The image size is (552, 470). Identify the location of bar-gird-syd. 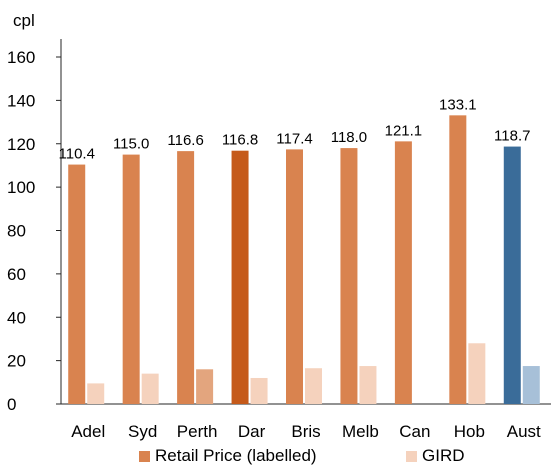
(150, 388).